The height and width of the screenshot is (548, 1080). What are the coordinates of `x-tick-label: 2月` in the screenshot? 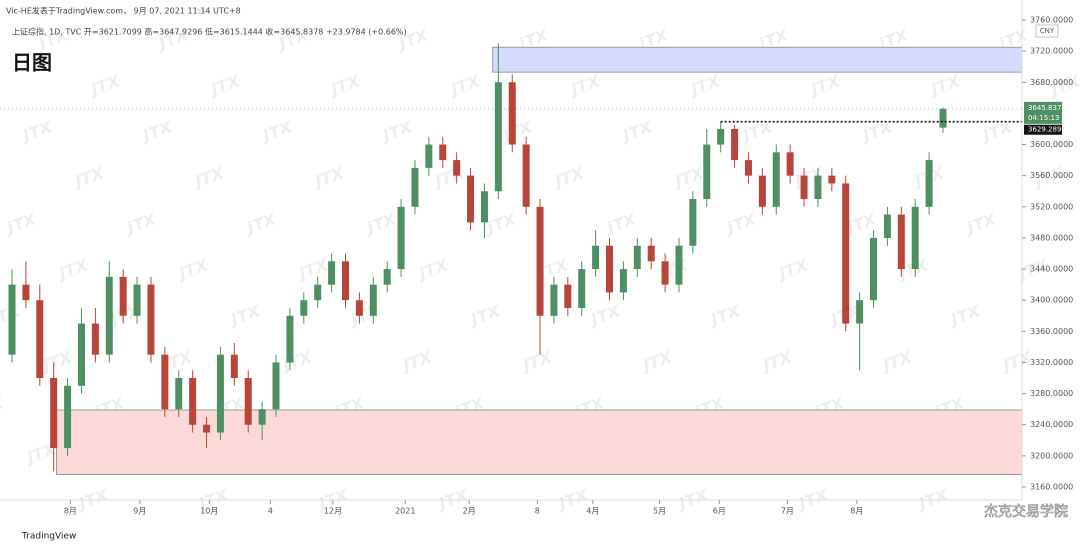 It's located at (469, 511).